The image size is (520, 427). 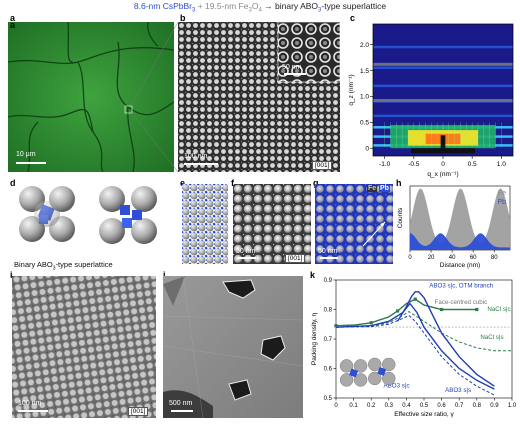 I want to click on k-inset-model-left, so click(x=353, y=373).